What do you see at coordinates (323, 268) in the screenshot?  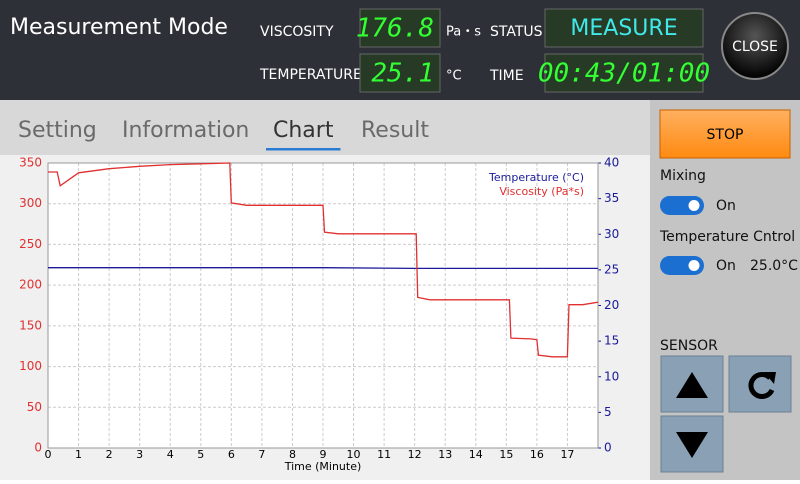 I see `series-line` at bounding box center [323, 268].